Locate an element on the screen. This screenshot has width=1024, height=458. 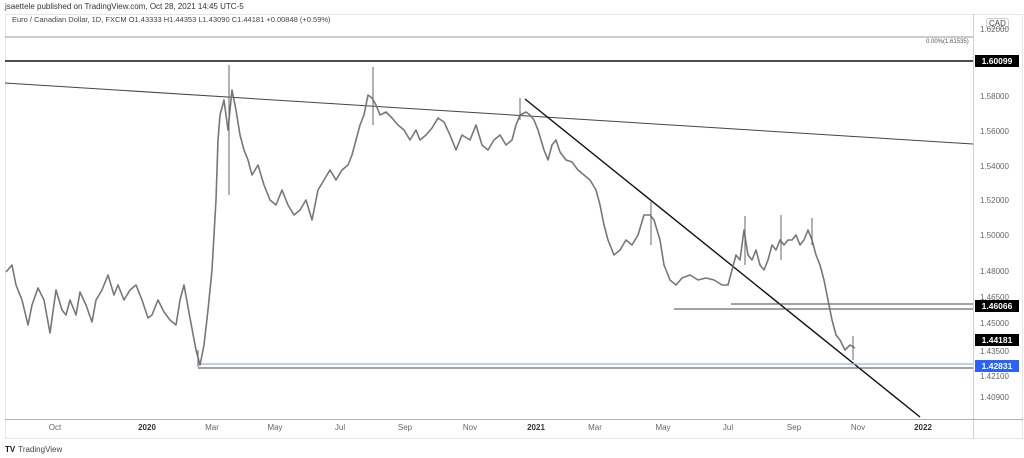
price-tick: 1.46500 is located at coordinates (994, 297).